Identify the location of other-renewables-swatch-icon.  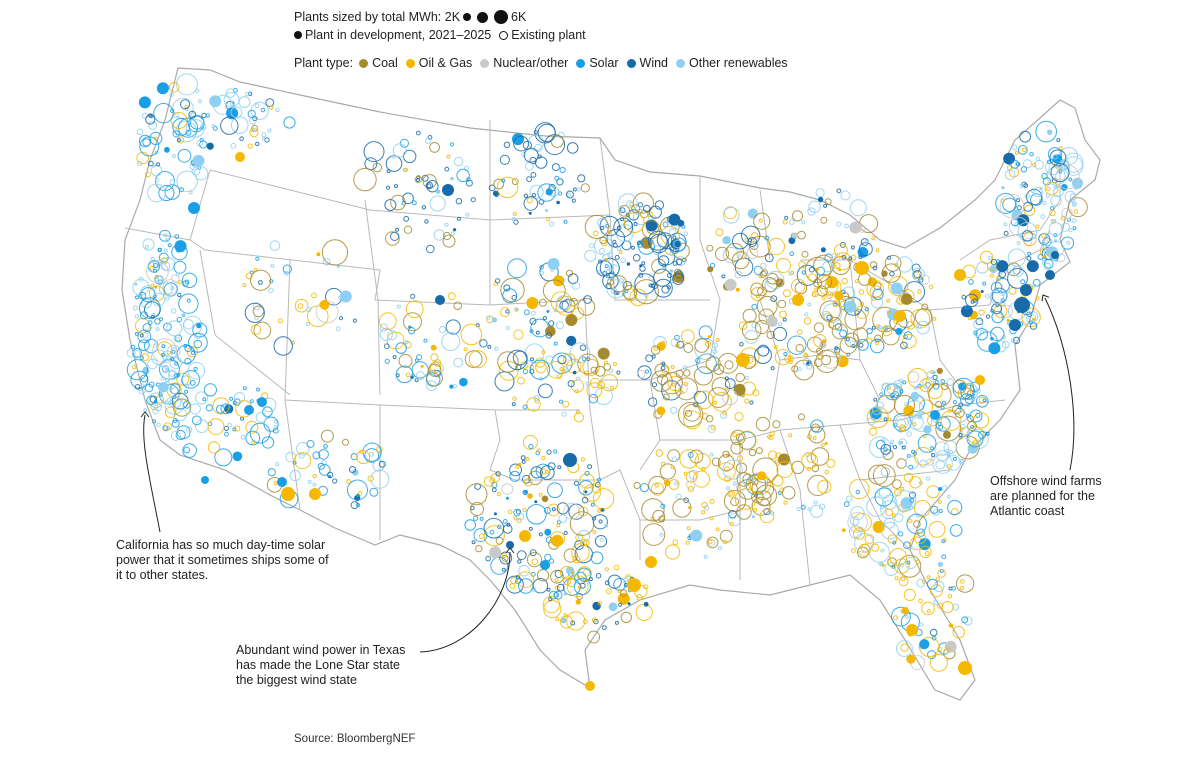
(681, 63).